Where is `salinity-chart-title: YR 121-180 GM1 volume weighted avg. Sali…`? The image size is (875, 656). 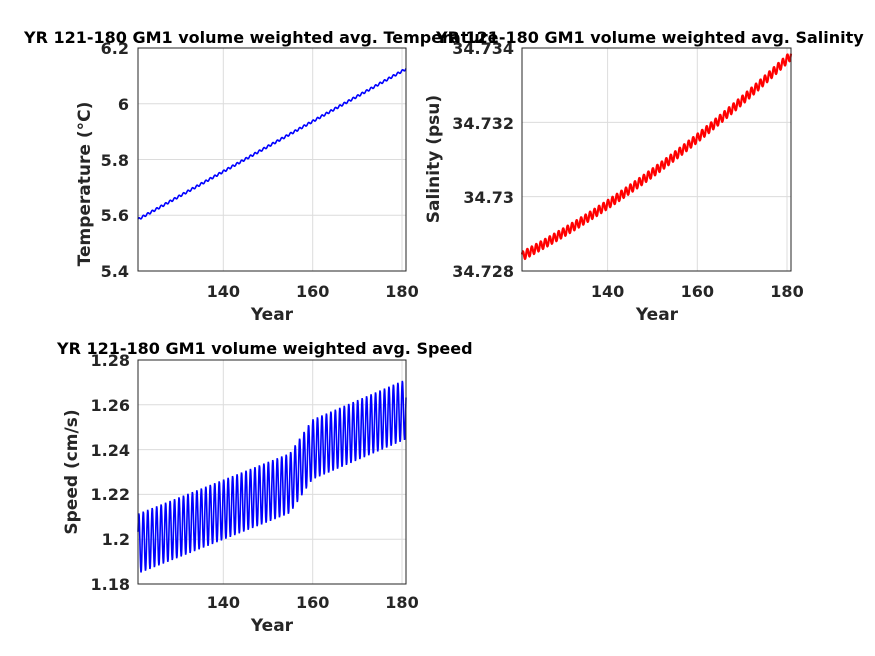 salinity-chart-title: YR 121-180 GM1 volume weighted avg. Sali… is located at coordinates (649, 37).